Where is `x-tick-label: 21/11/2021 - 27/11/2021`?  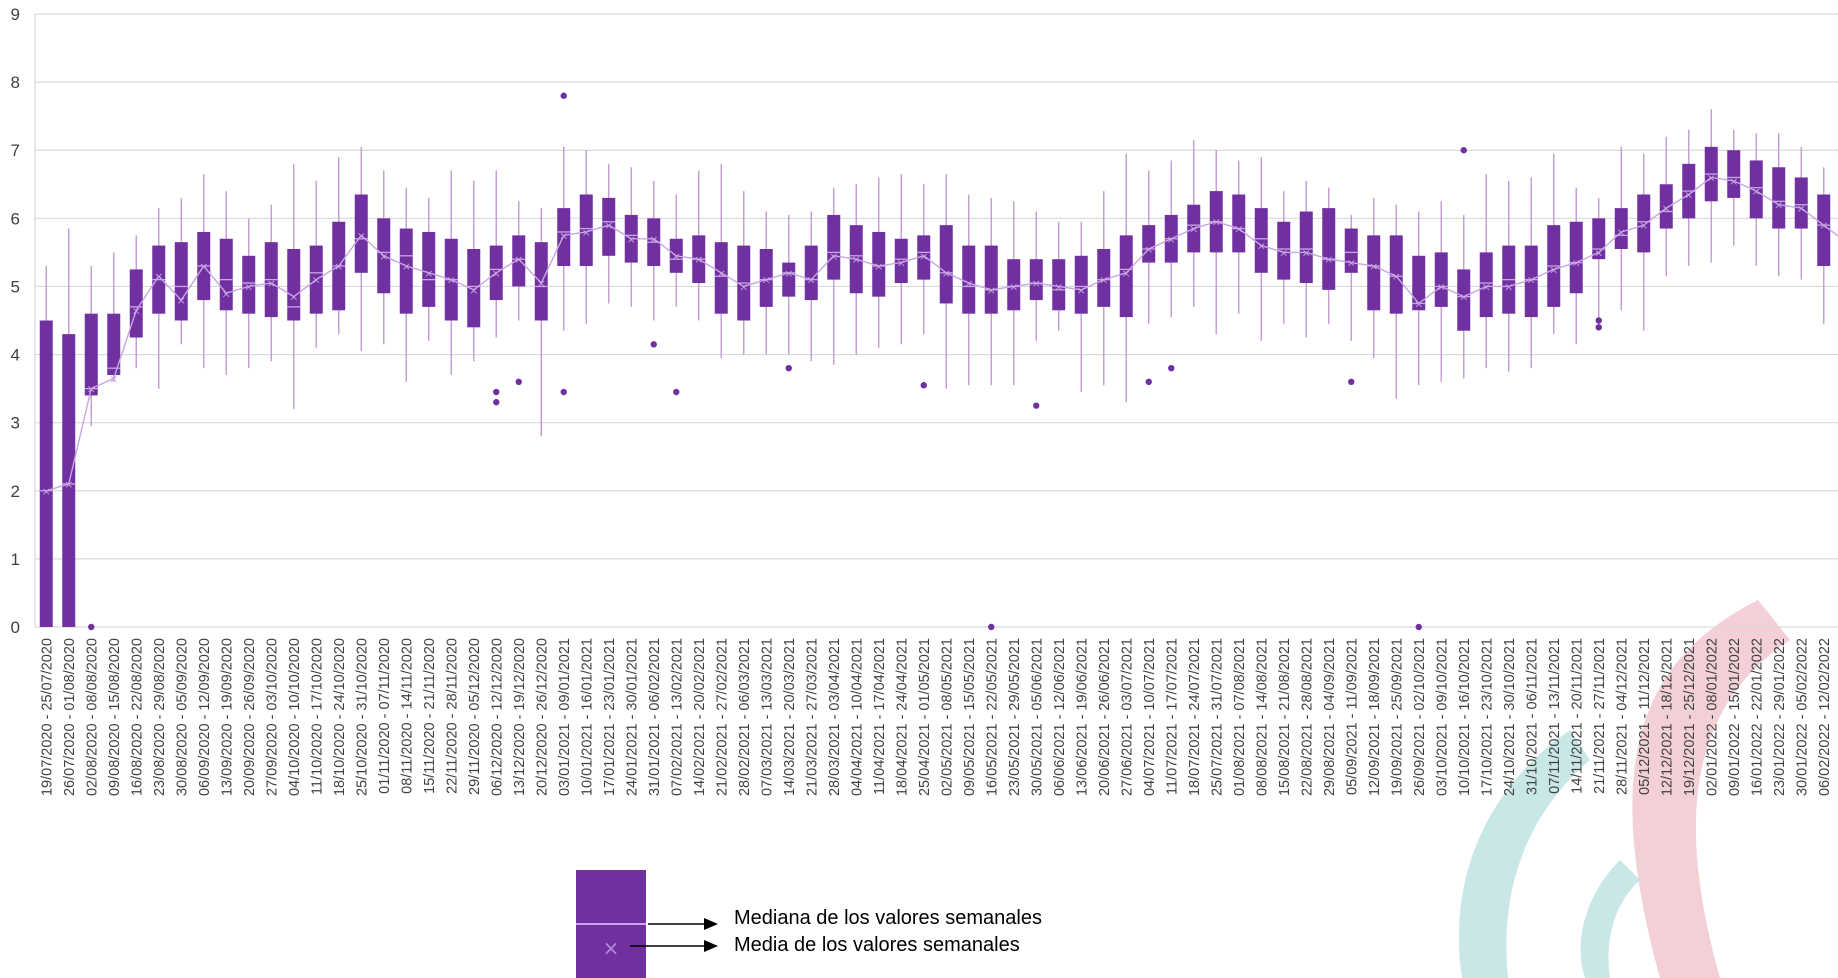
x-tick-label: 21/11/2021 - 27/11/2021 is located at coordinates (1600, 716).